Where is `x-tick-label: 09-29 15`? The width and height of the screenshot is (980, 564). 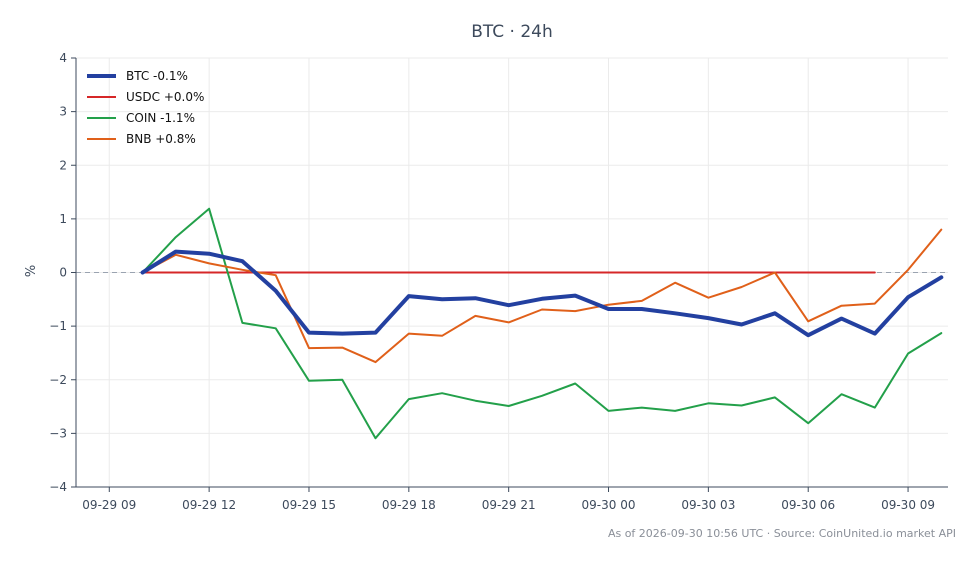 x-tick-label: 09-29 15 is located at coordinates (309, 505).